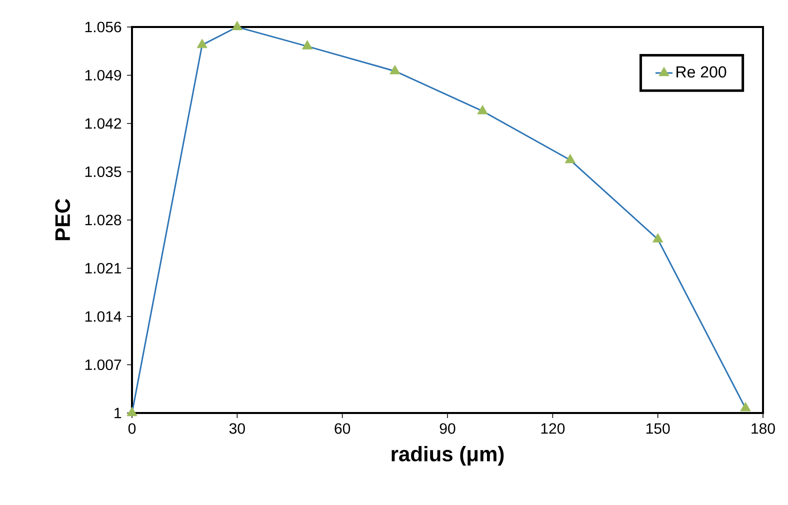  Describe the element at coordinates (448, 428) in the screenshot. I see `x-tick-label: 90` at that location.